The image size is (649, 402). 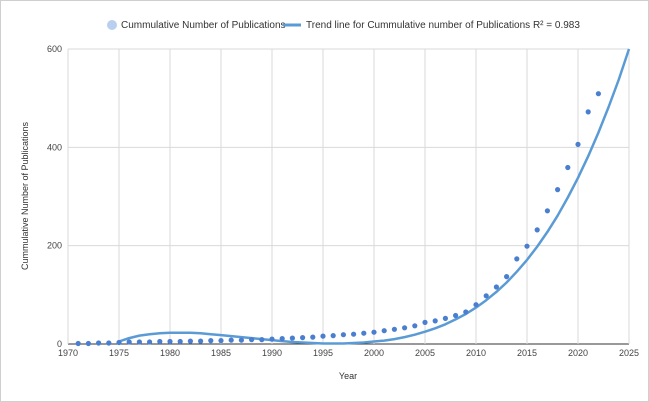 What do you see at coordinates (203, 25) in the screenshot?
I see `legend-scatter-label: Cummulative Number of Publications` at bounding box center [203, 25].